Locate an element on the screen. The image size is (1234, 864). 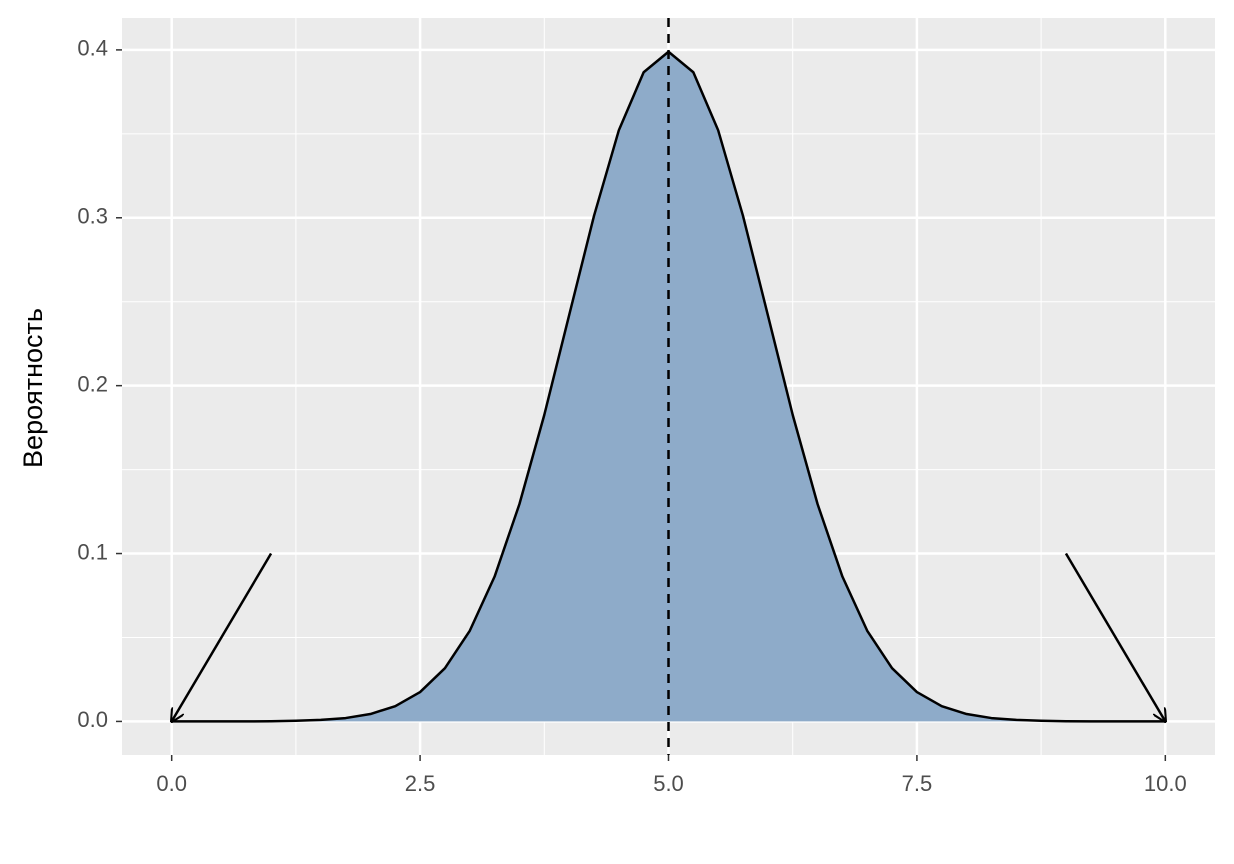
y-tick-label: 0.0 is located at coordinates (92, 719).